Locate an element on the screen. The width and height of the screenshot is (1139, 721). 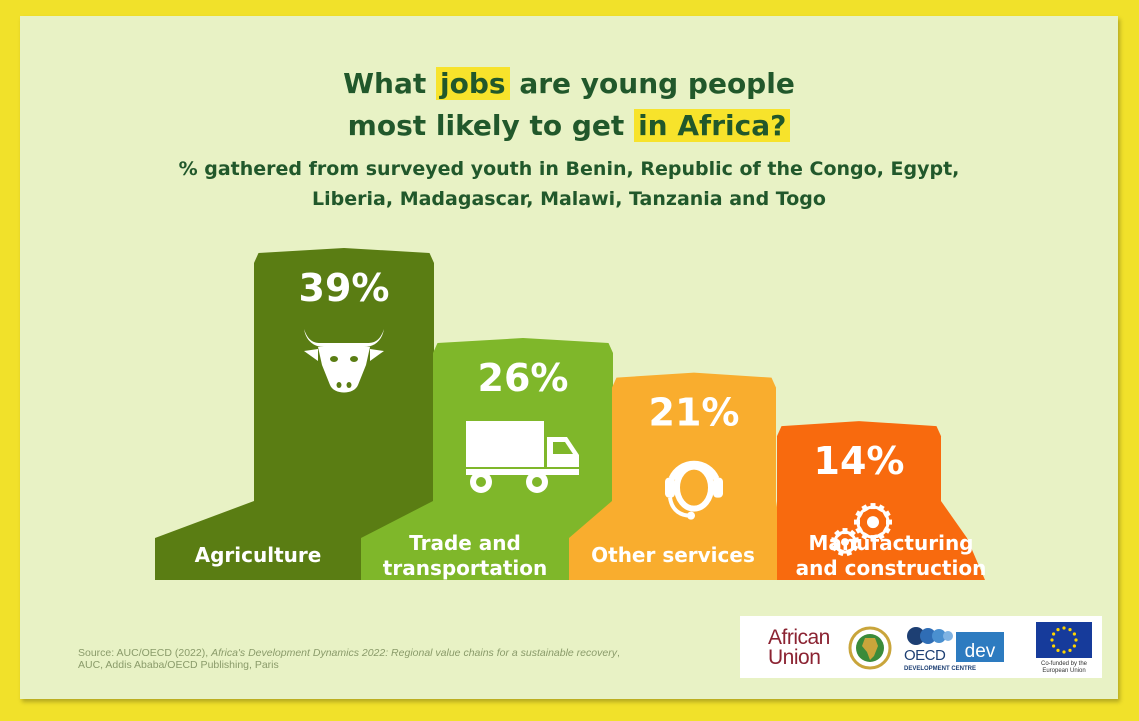
category-label: transportation is located at coordinates (465, 568).